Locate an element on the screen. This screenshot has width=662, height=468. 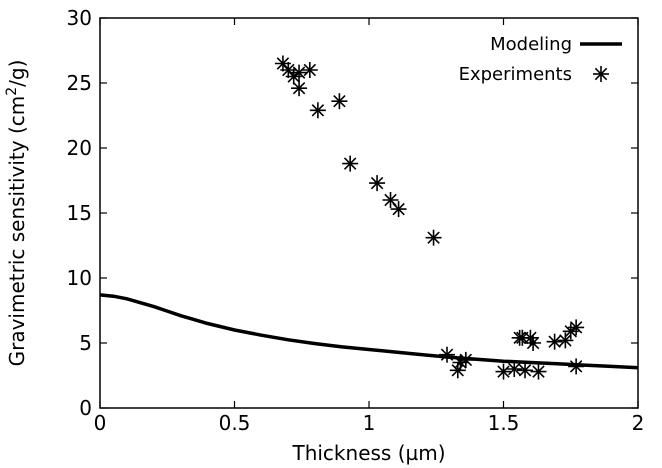
y-tick-label: 20 is located at coordinates (79, 148).